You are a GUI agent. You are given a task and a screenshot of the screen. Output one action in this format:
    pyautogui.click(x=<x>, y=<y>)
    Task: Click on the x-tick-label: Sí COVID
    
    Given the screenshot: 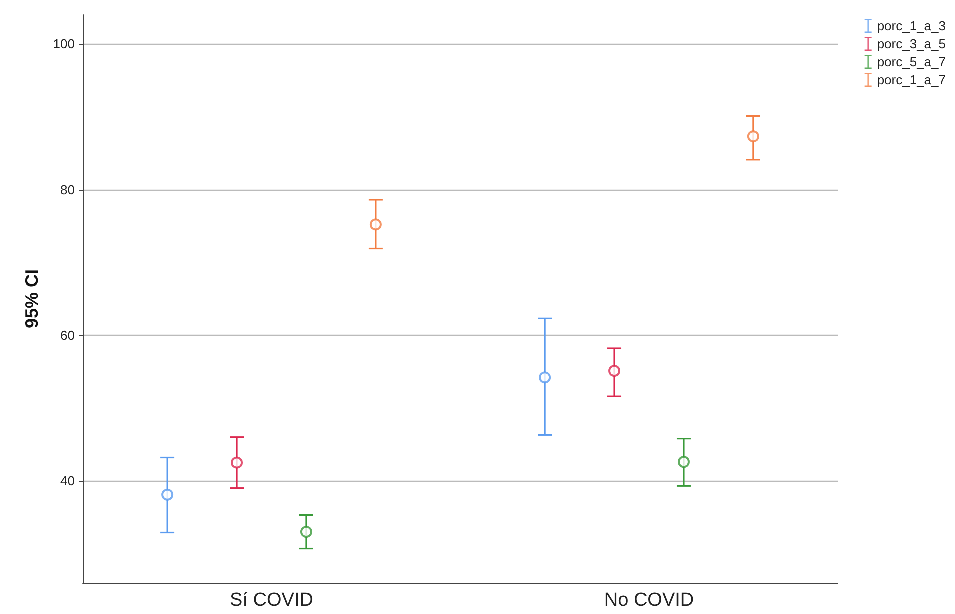 What is the action you would take?
    pyautogui.click(x=272, y=600)
    